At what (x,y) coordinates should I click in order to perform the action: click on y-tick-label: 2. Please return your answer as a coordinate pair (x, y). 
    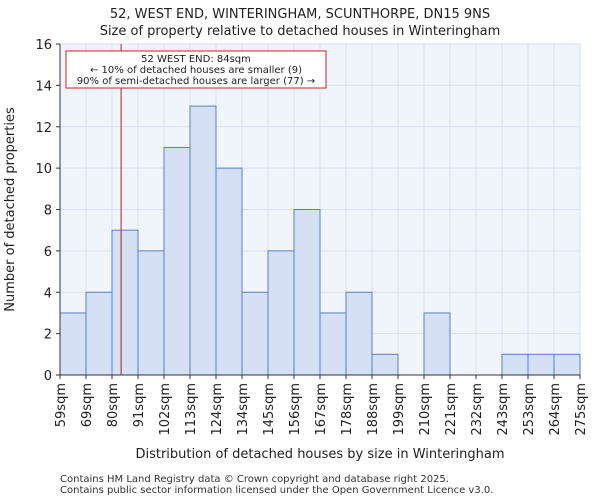
    Looking at the image, I should click on (48, 335).